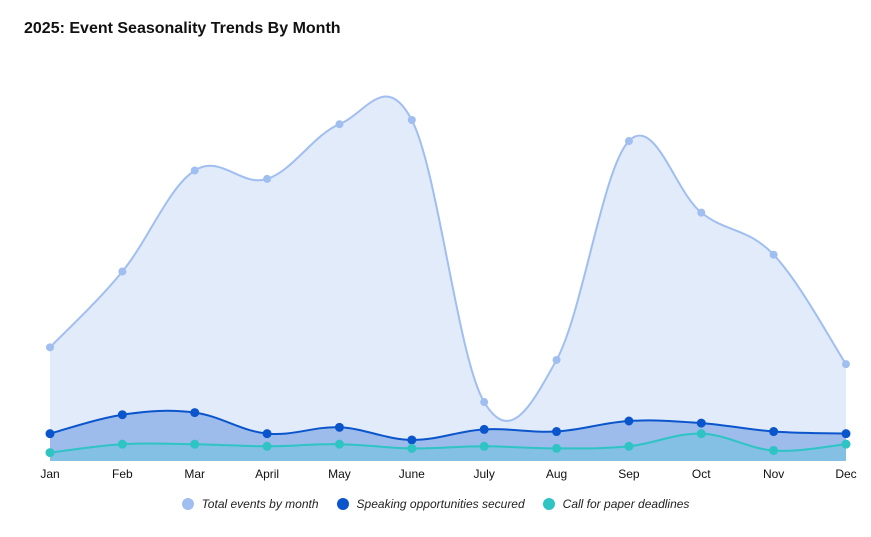 The width and height of the screenshot is (871, 537). What do you see at coordinates (412, 448) in the screenshot?
I see `point-call-for-paper-deadlines-june: Call for paper deadlines — June: 3` at bounding box center [412, 448].